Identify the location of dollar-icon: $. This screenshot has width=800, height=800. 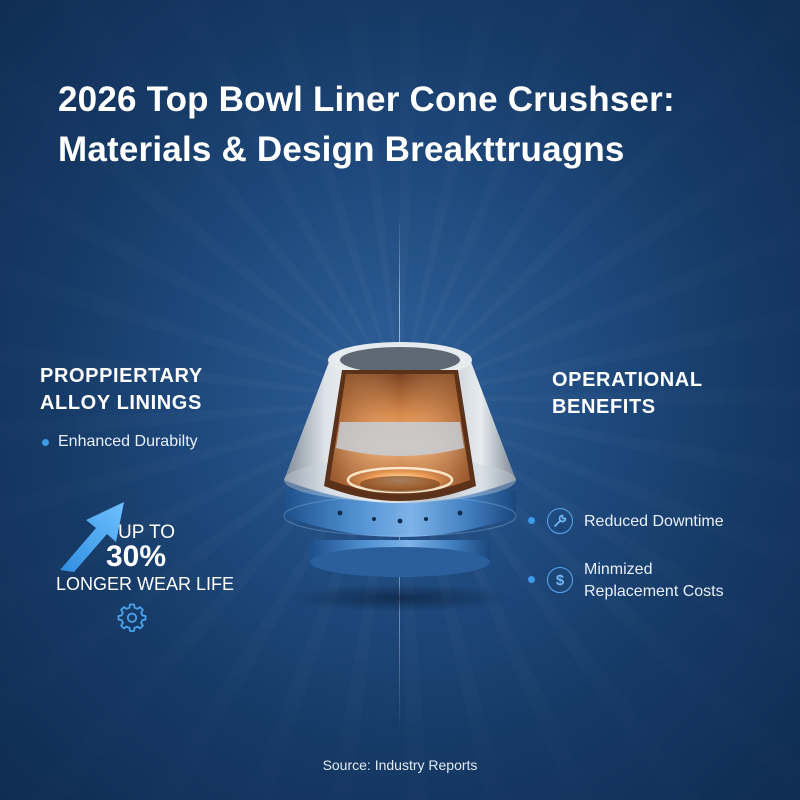
(560, 580).